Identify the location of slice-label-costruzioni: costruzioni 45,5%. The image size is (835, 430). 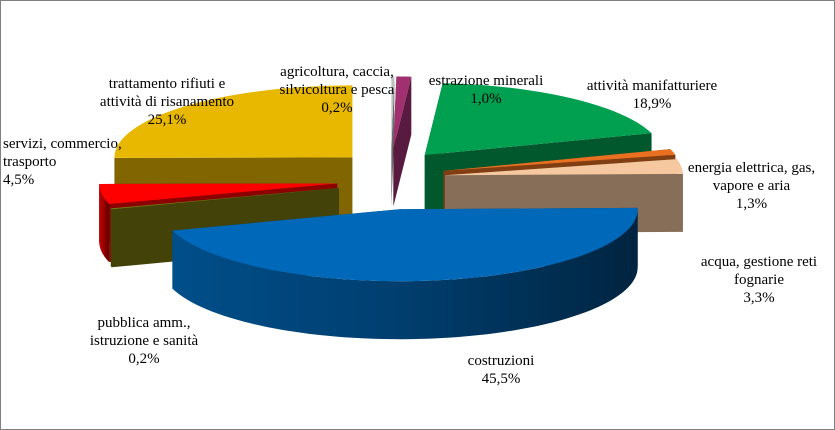
(501, 370).